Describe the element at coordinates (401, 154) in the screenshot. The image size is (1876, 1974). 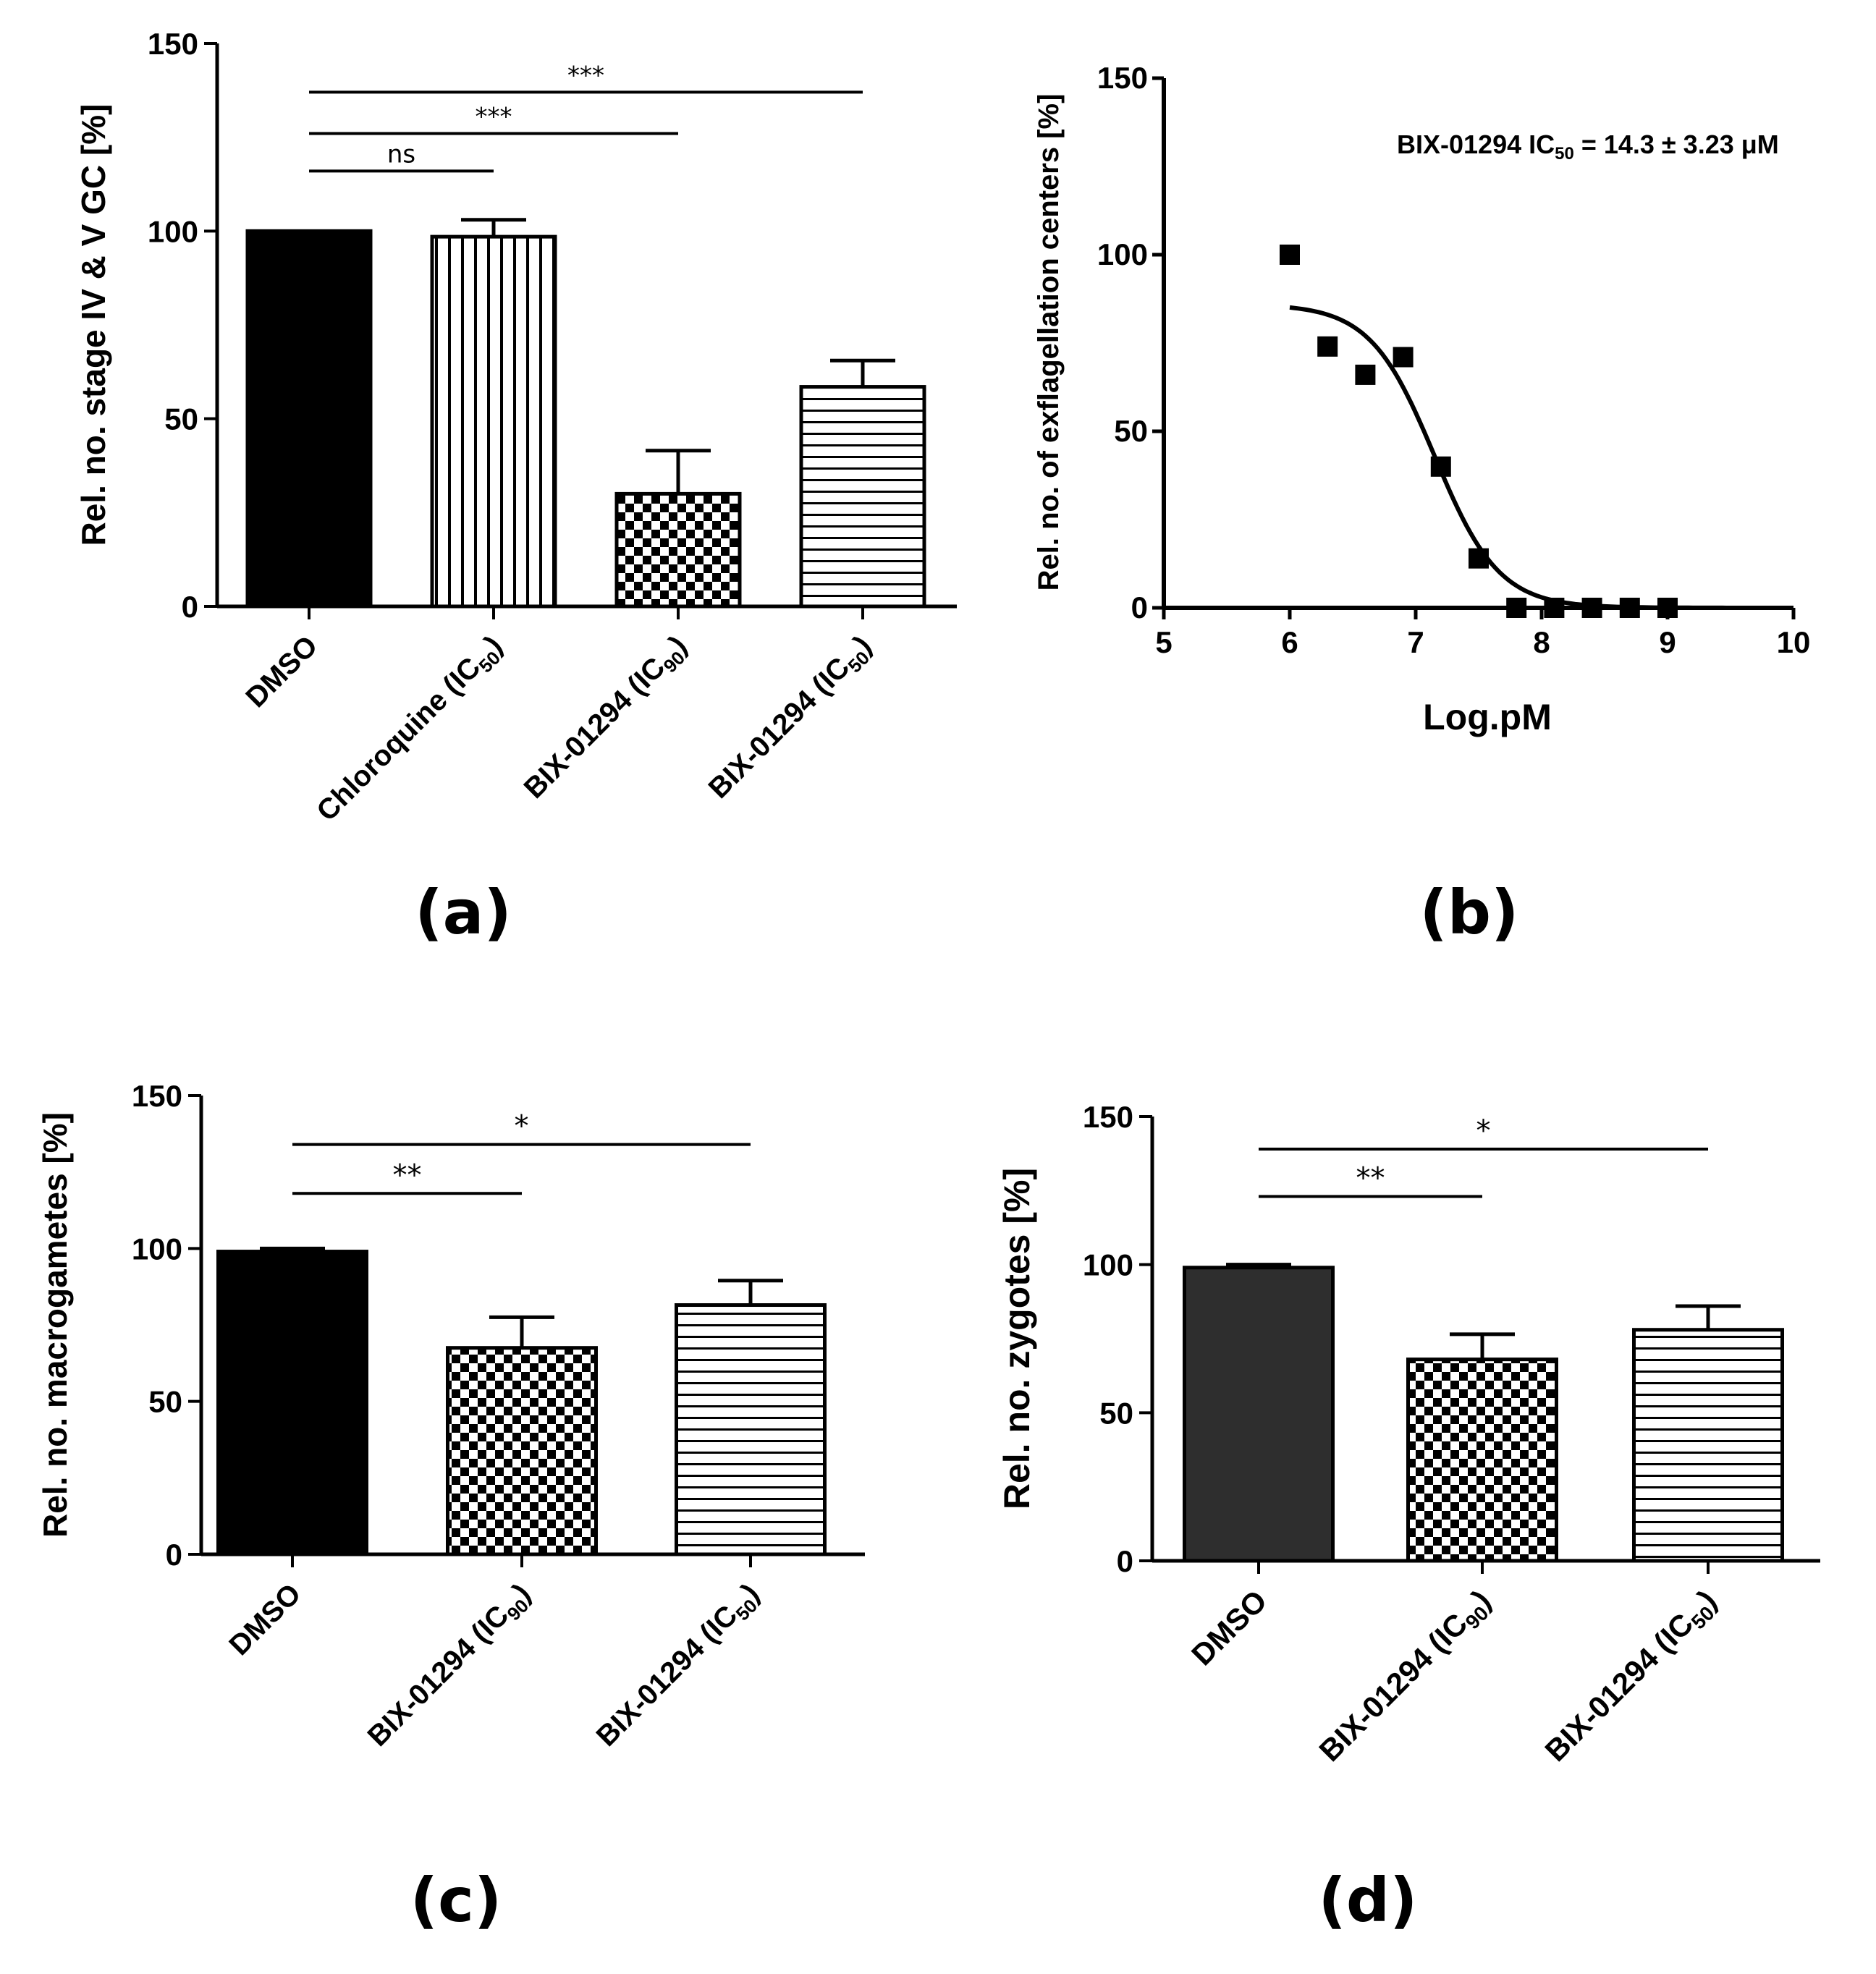
I see `significance-label-a-0: ns` at that location.